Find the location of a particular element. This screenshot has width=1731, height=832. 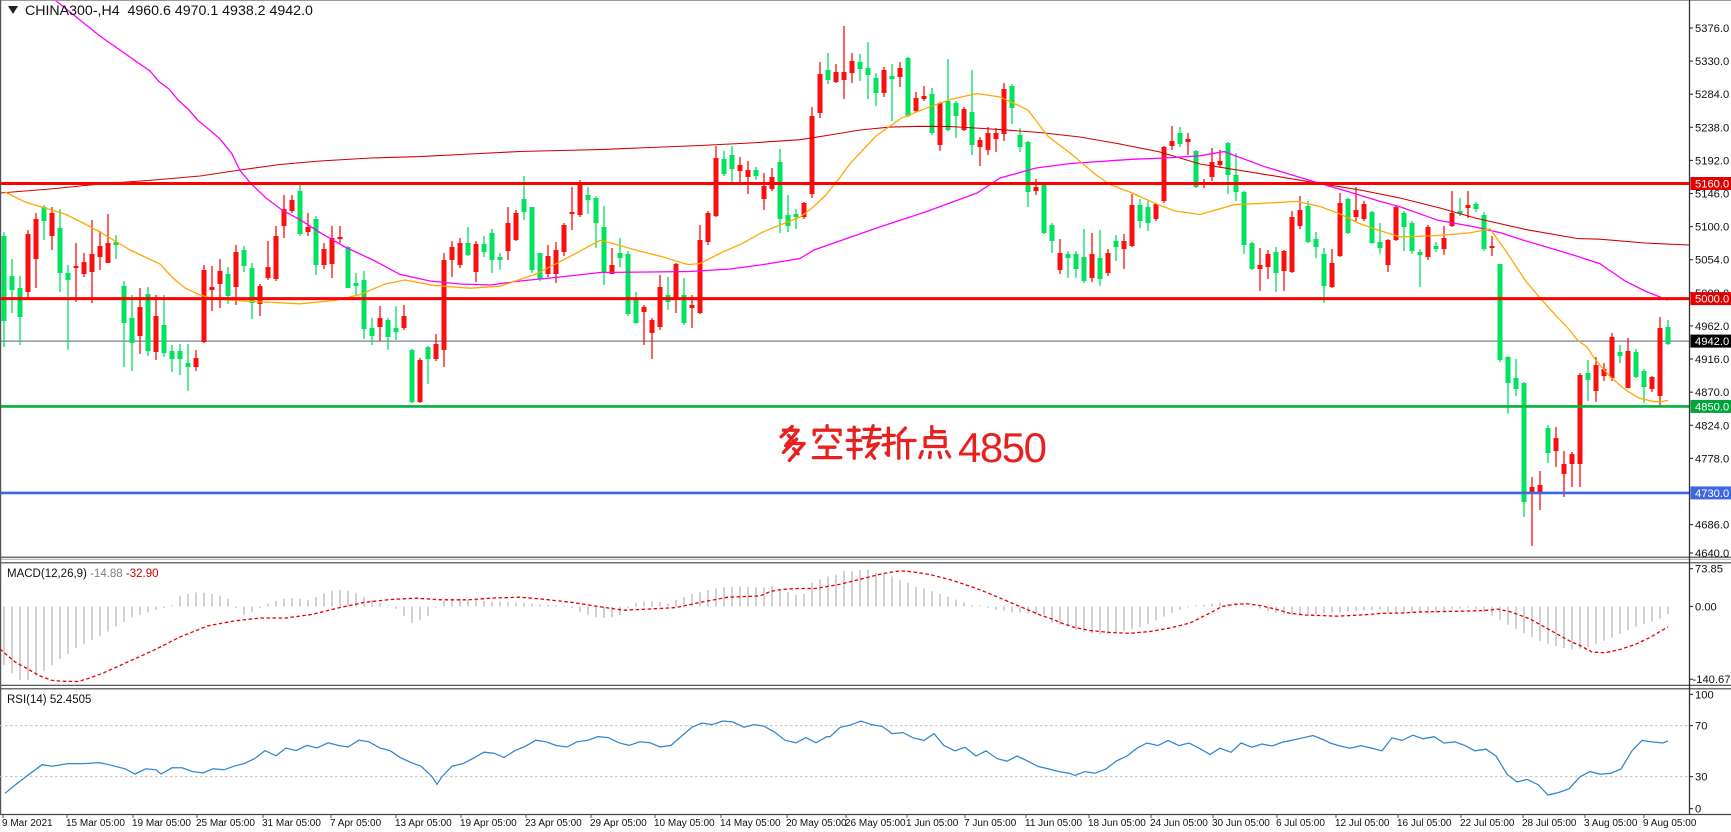

svg-text: 22 Jul 05:00 is located at coordinates (1487, 823).